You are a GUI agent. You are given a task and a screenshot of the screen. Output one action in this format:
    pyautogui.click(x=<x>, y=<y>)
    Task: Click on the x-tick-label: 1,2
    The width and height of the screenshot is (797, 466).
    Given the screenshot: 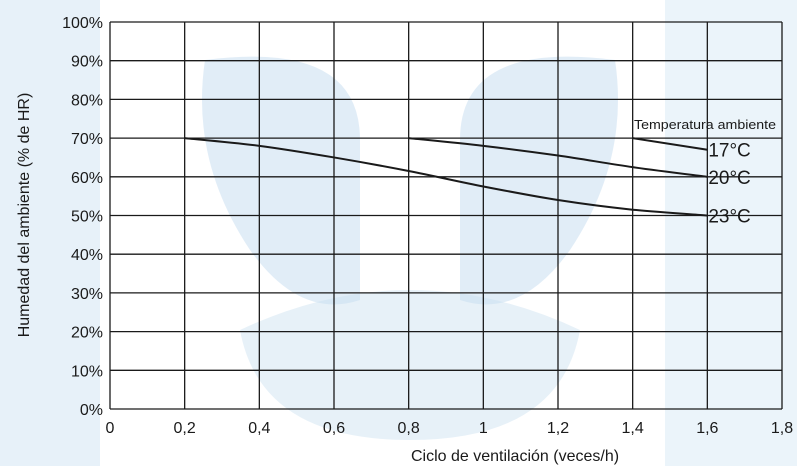 What is the action you would take?
    pyautogui.click(x=558, y=428)
    